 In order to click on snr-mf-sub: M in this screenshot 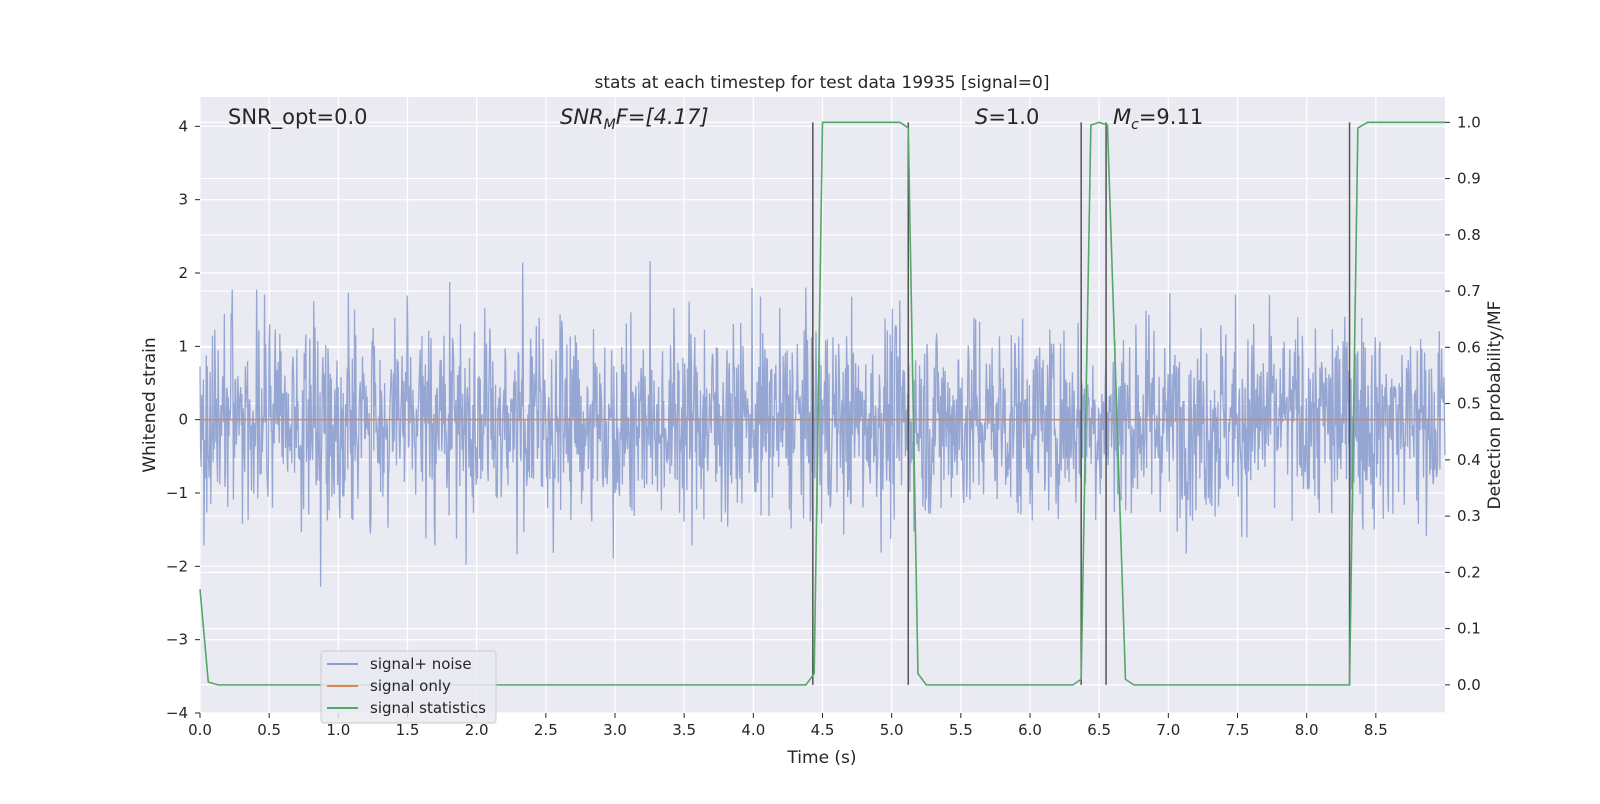, I will do `click(610, 125)`.